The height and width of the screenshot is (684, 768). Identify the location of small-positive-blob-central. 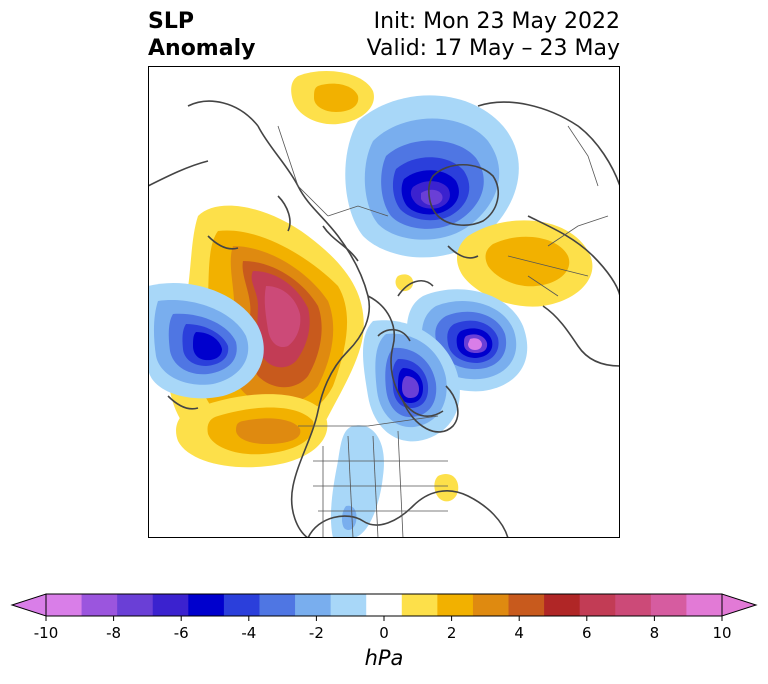
(404, 283).